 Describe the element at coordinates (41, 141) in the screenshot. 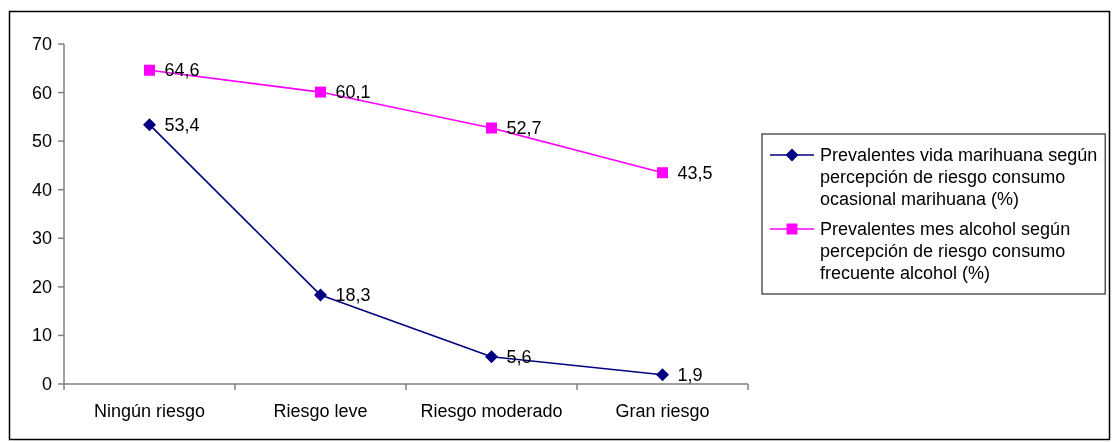

I see `y-tick-label: 50` at that location.